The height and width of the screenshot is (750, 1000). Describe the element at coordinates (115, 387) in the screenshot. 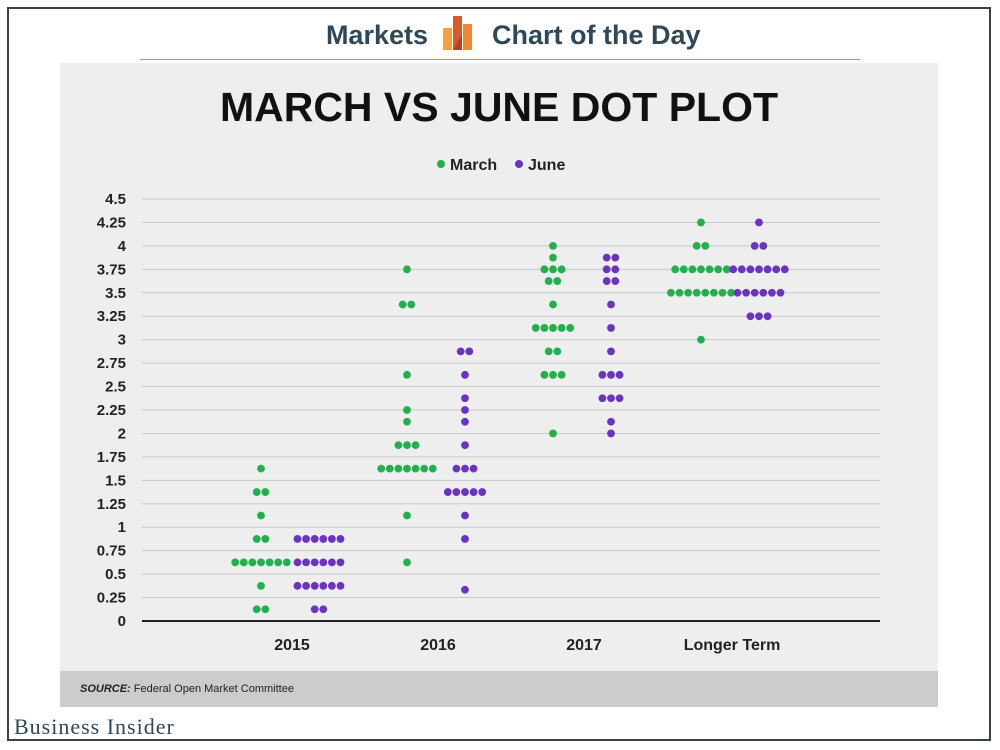

I see `y-tick-label: 2.5` at that location.